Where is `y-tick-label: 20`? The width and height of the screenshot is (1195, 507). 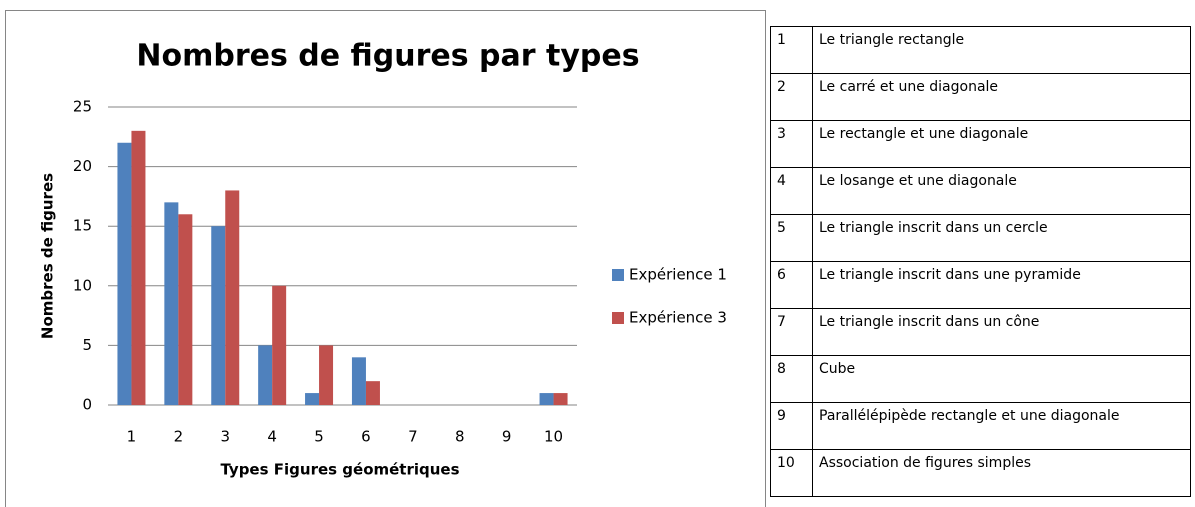 y-tick-label: 20 is located at coordinates (82, 166).